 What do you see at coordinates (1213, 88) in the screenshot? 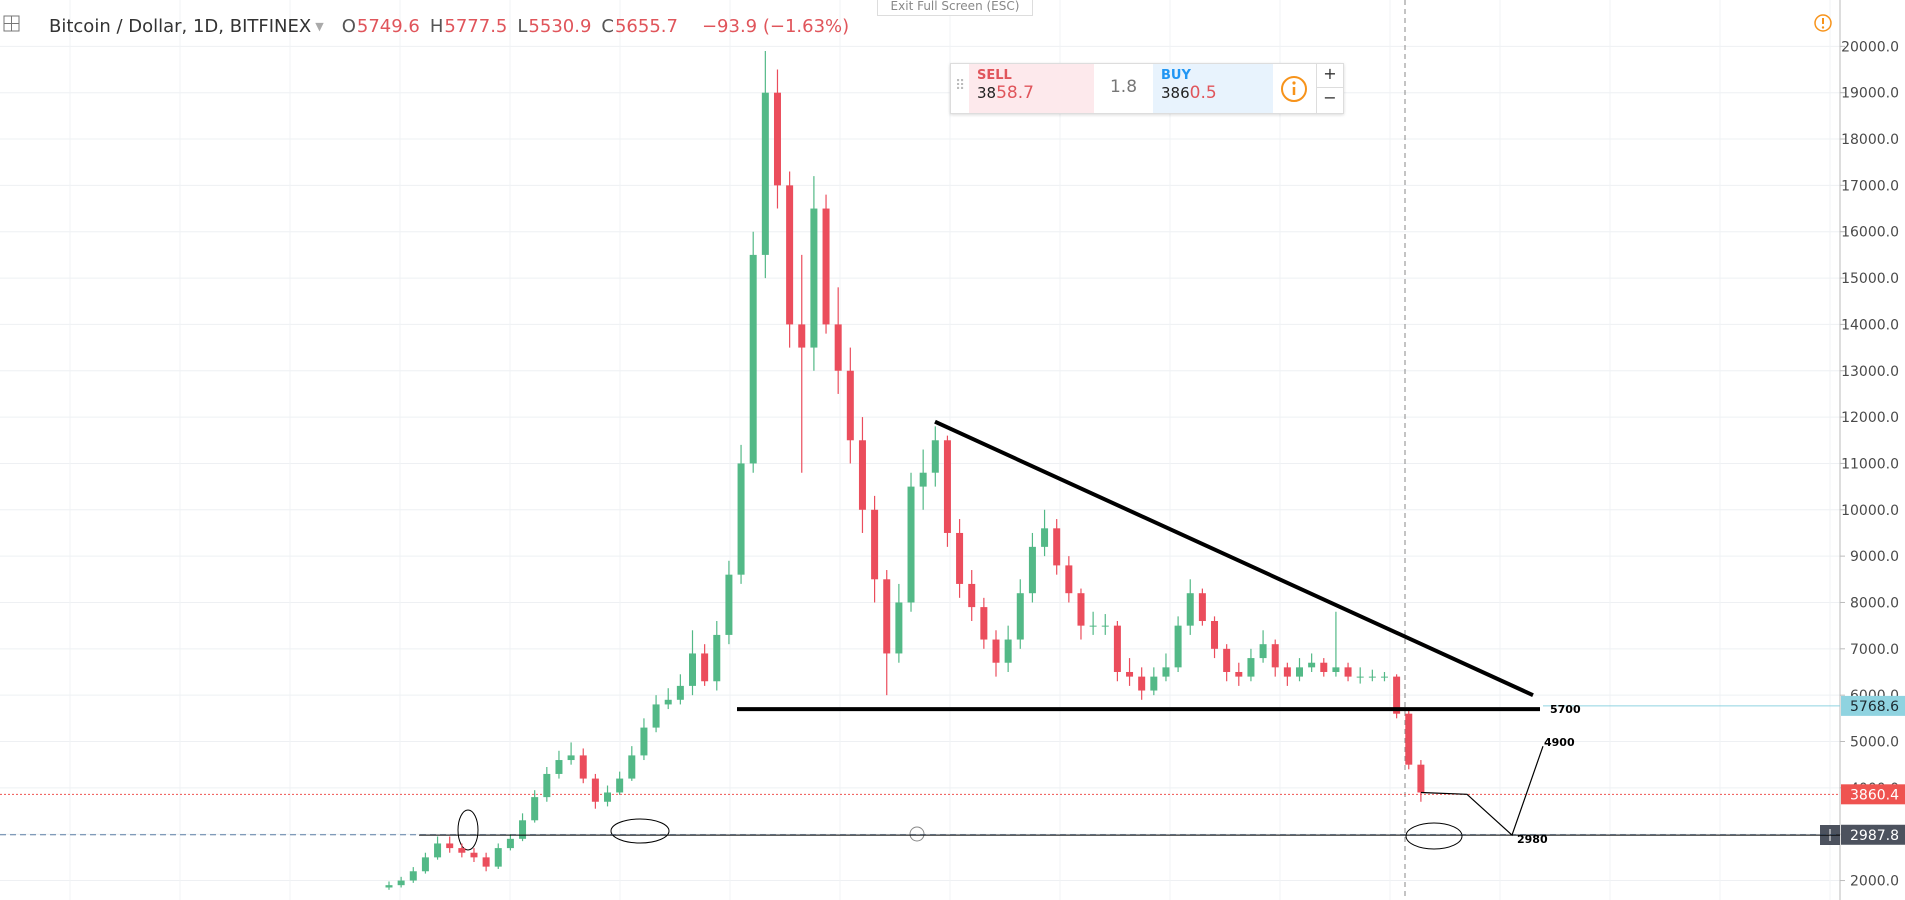
I see `buy-button: BUY 3860.5` at bounding box center [1213, 88].